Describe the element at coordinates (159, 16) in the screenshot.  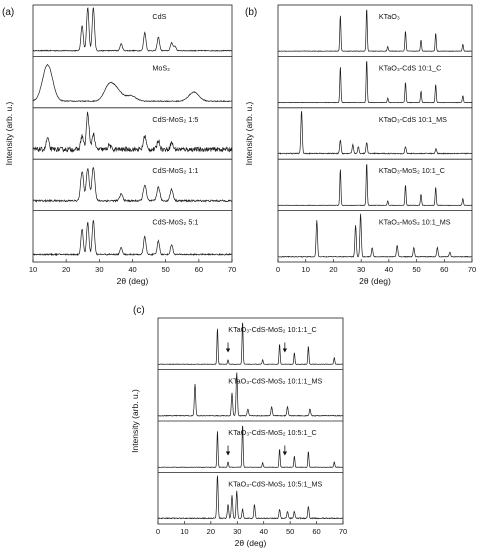
I see `series-label: CdS` at that location.